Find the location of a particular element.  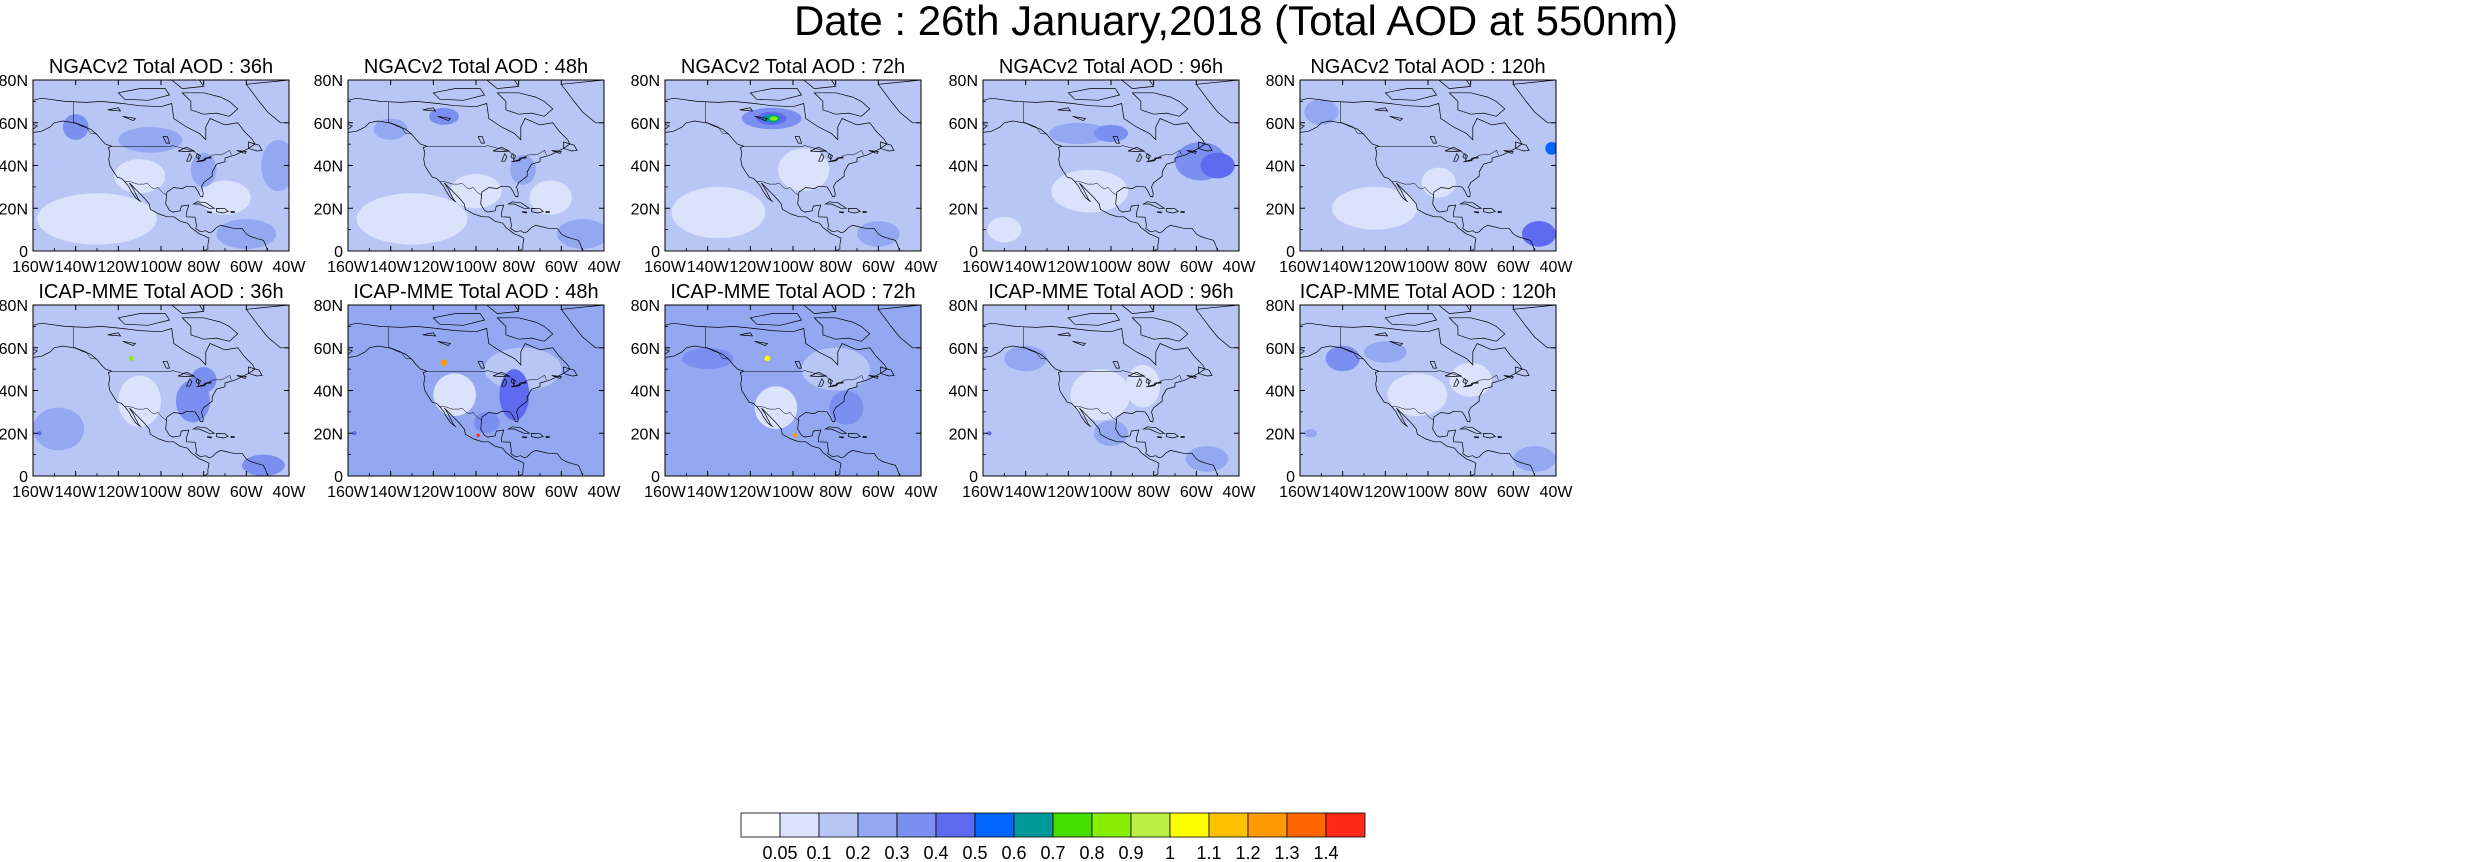

alaska-border is located at coordinates (85, 118).